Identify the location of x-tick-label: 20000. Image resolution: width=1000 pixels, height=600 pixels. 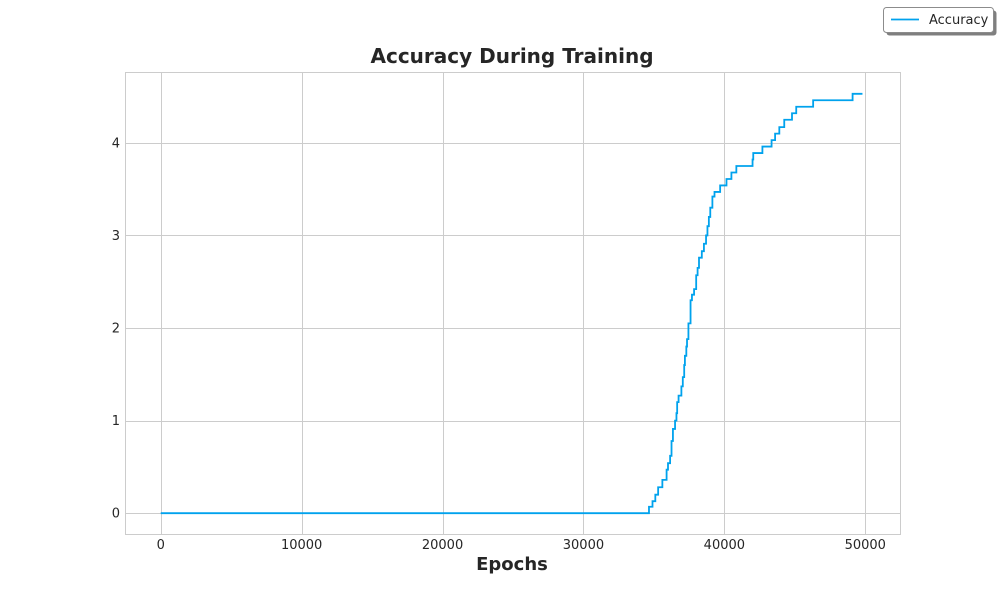
(442, 545).